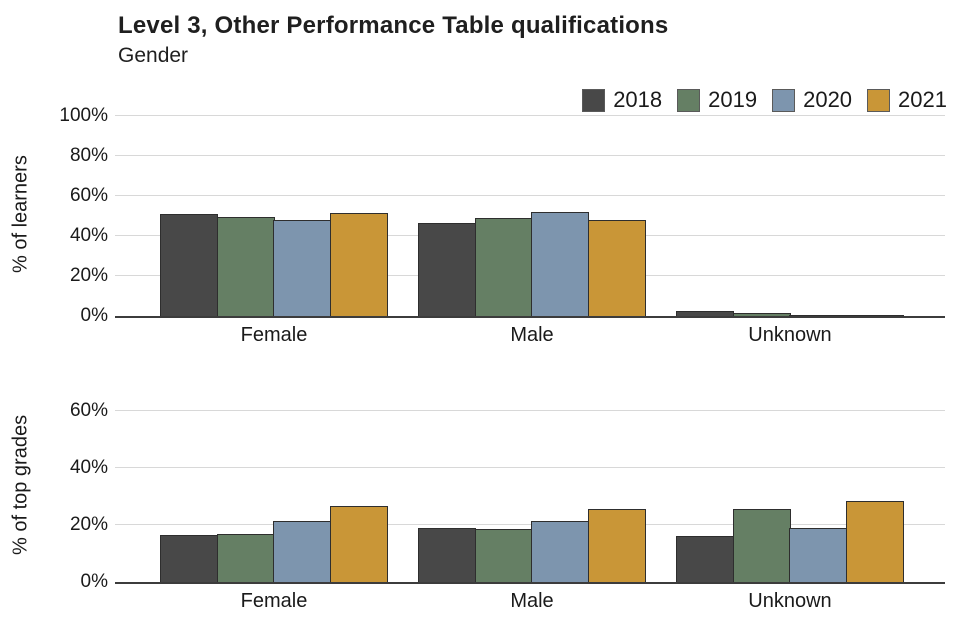 The height and width of the screenshot is (640, 960). What do you see at coordinates (69, 490) in the screenshot?
I see `y-tick-labels: 0% 20% 40% 60%` at bounding box center [69, 490].